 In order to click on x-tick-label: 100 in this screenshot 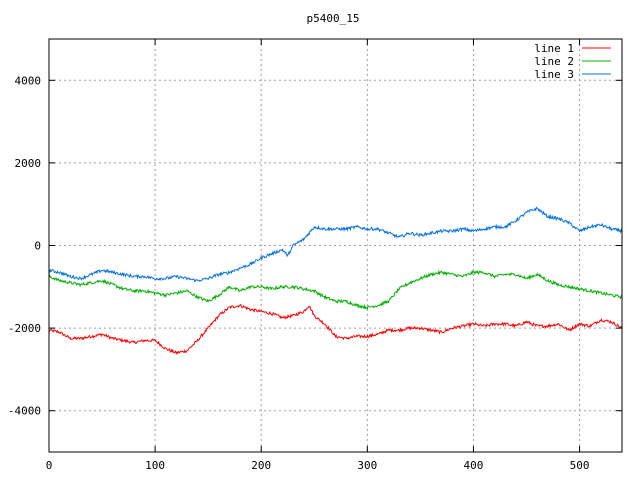, I will do `click(155, 465)`.